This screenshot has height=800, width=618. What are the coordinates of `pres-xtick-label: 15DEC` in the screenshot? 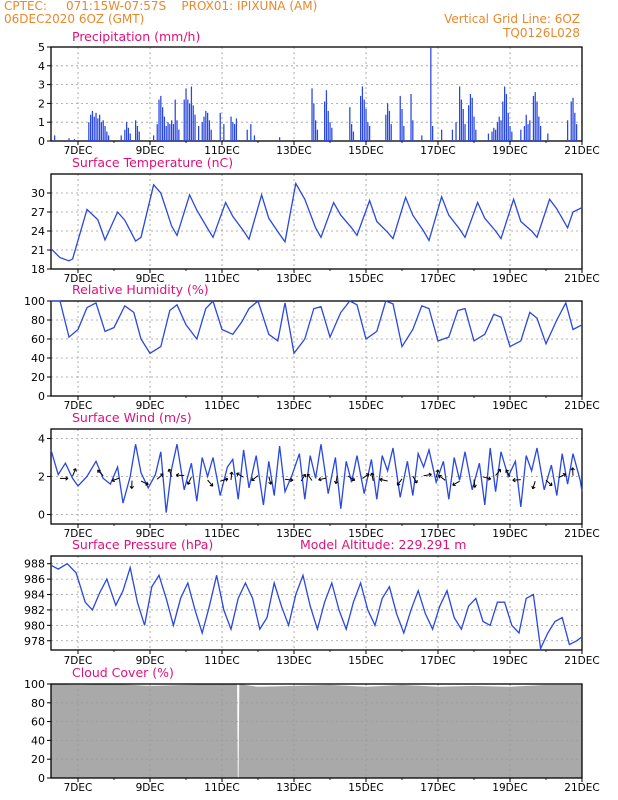 It's located at (365, 661).